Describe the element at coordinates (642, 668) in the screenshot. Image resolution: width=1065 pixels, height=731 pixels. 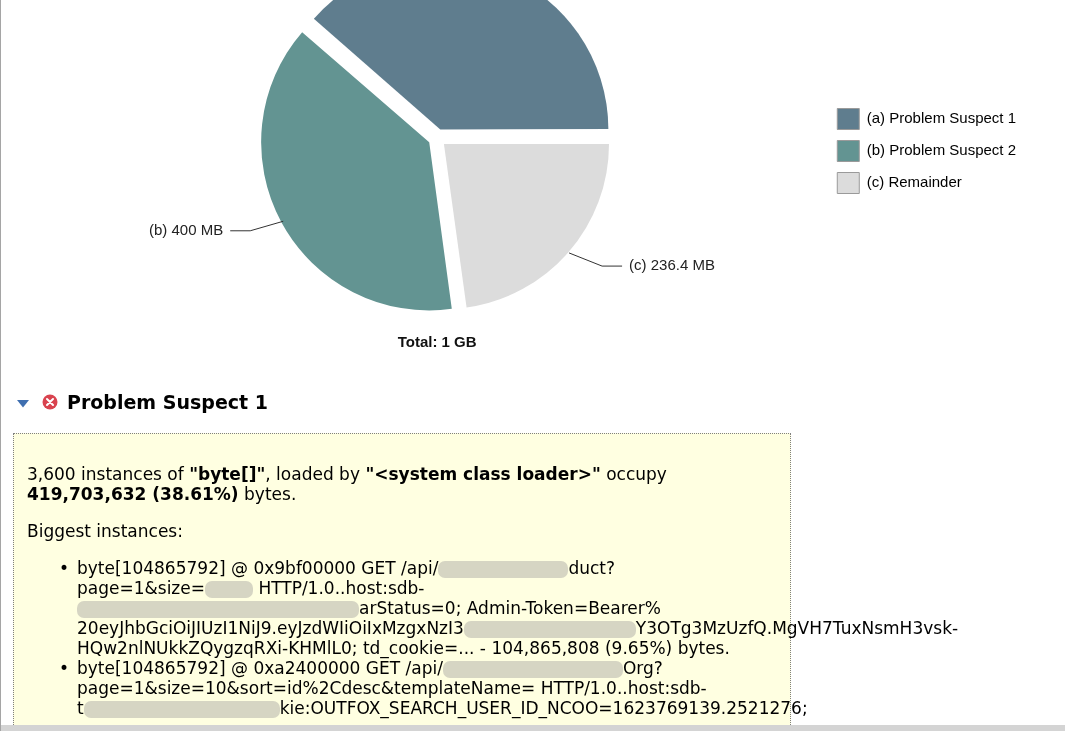
I see `text: Org?` at that location.